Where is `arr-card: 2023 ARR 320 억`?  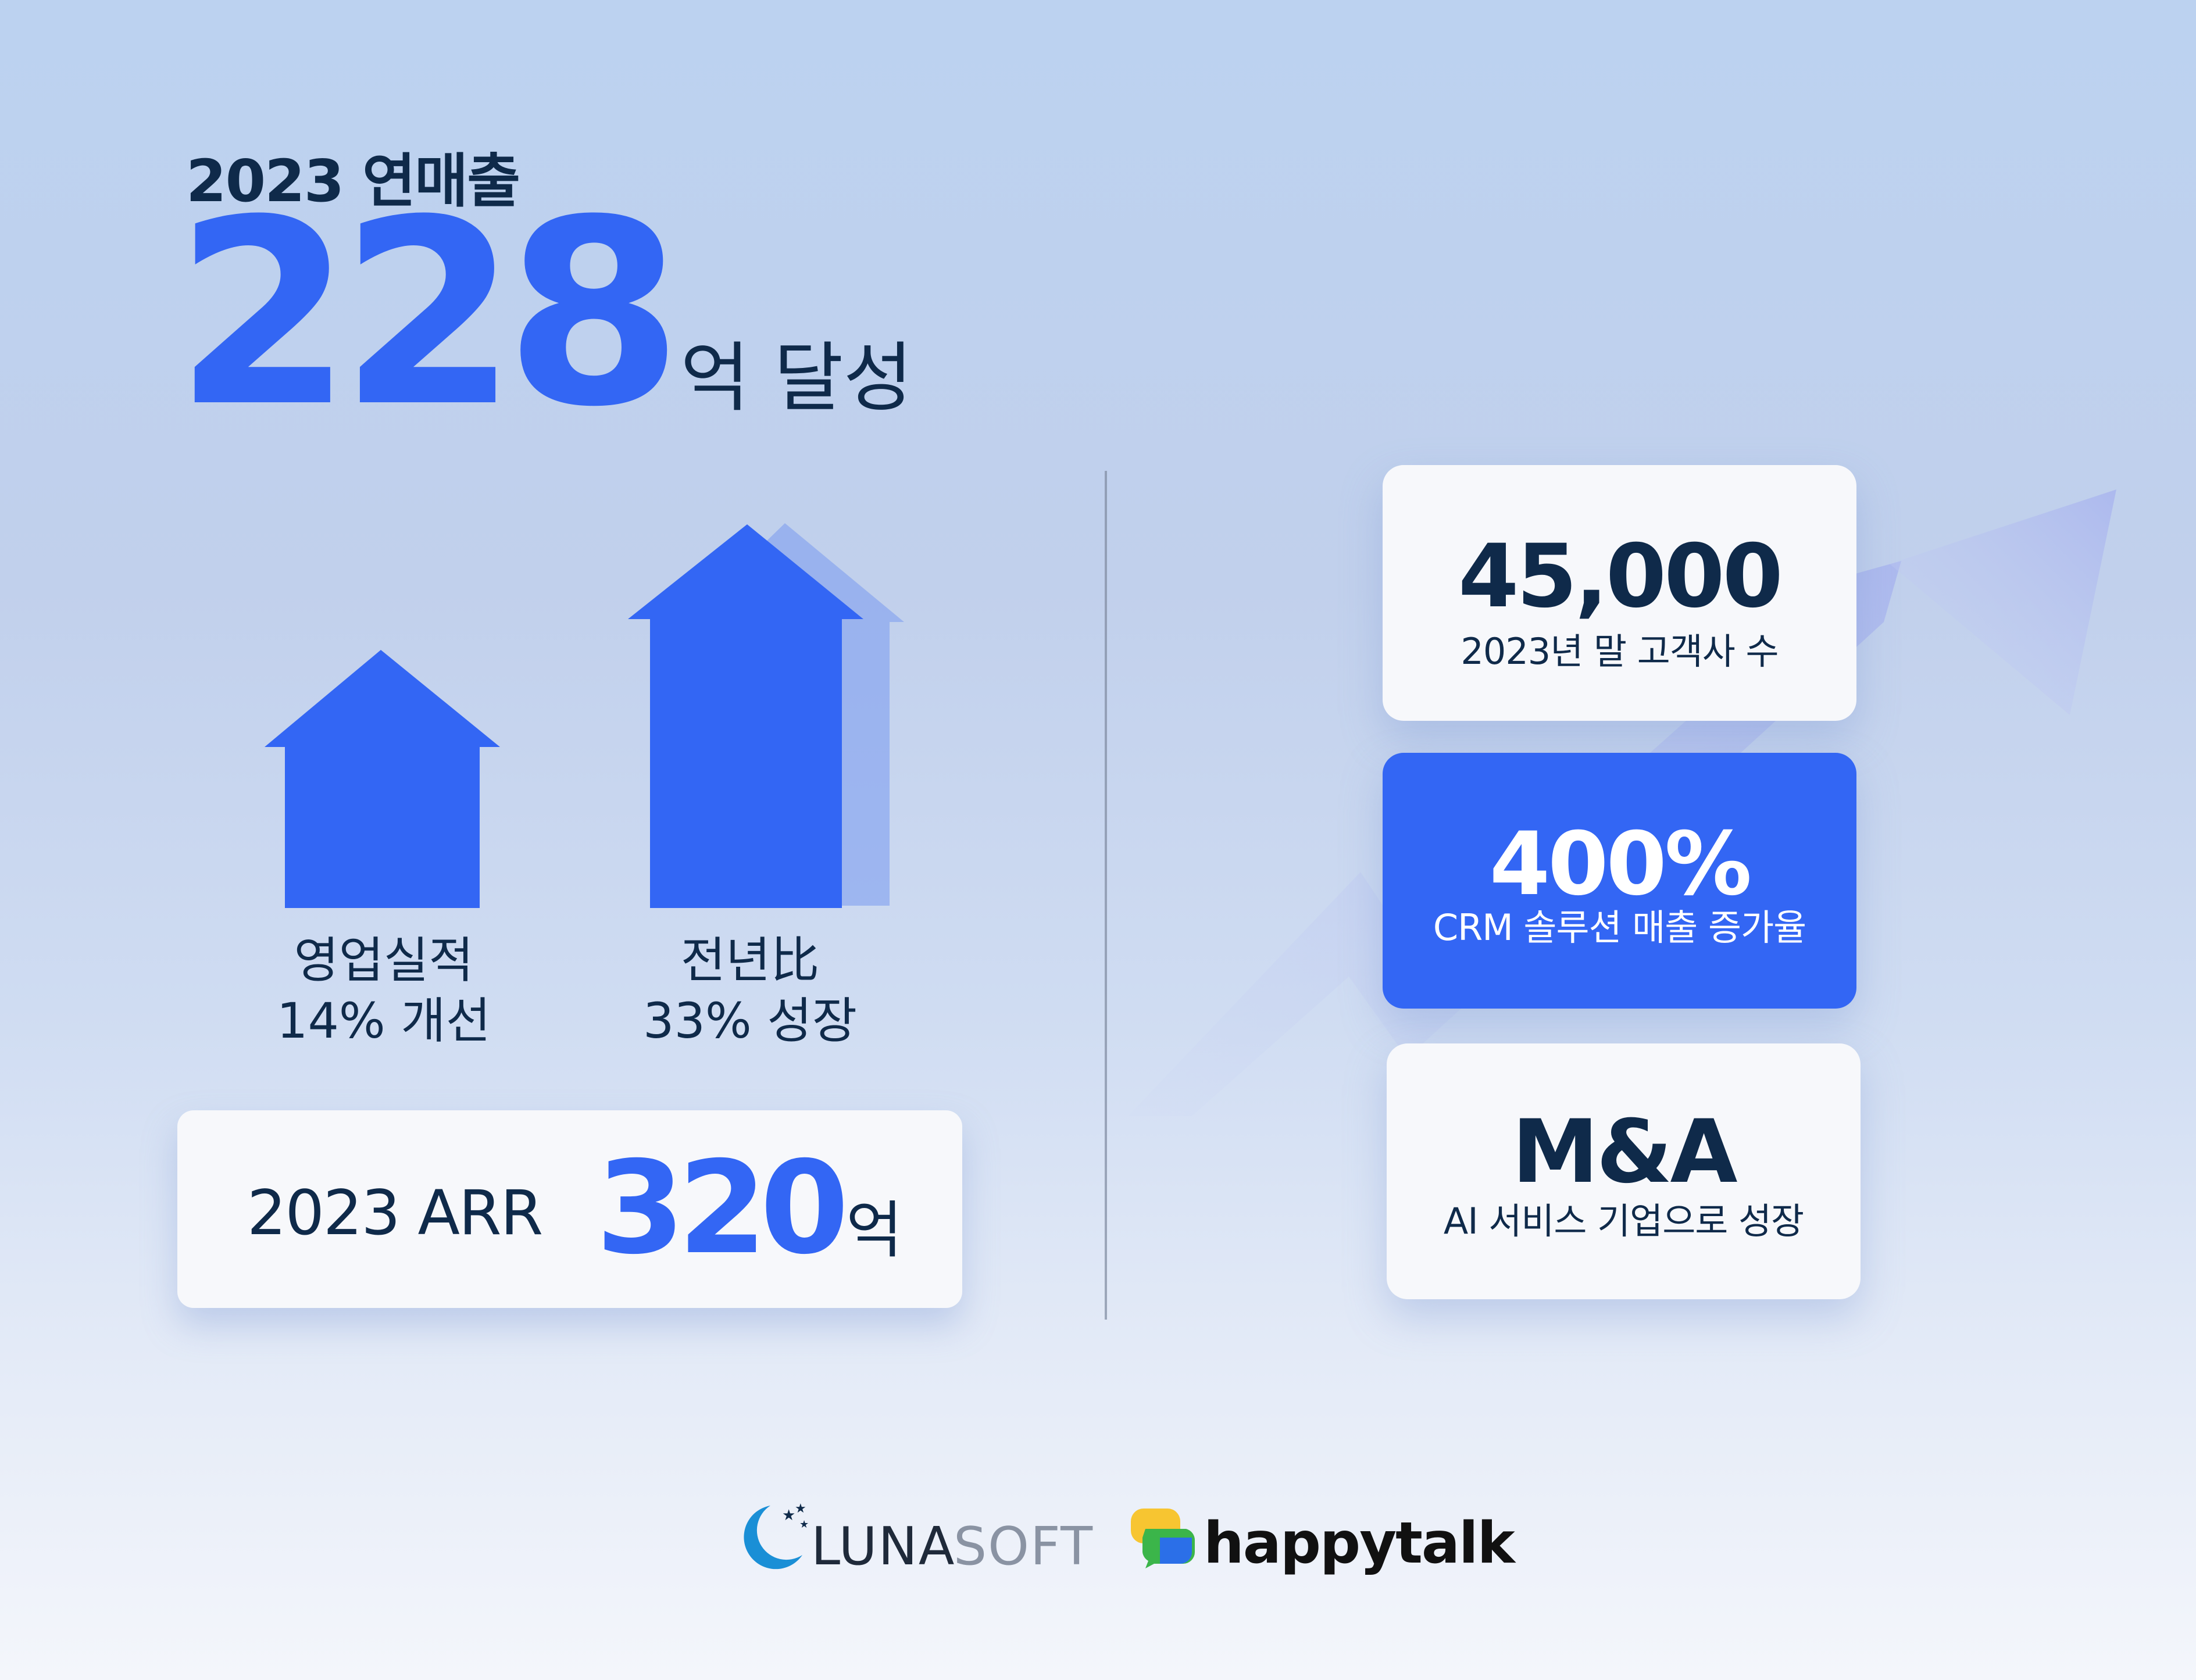
arr-card: 2023 ARR 320 억 is located at coordinates (569, 1209).